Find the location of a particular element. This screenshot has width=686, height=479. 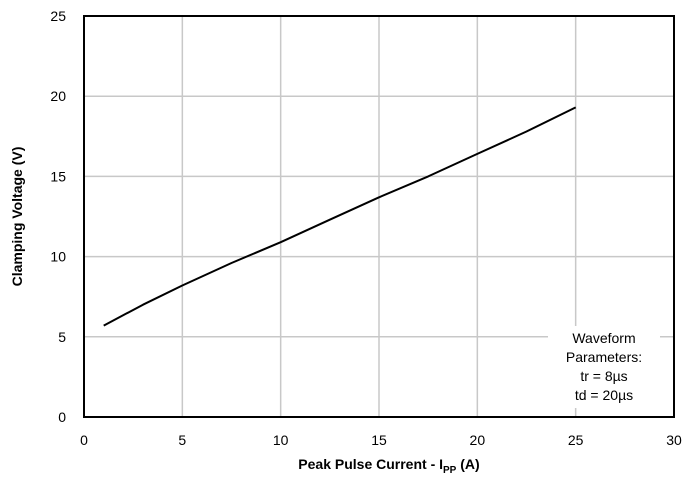

x-tick-label: 20 is located at coordinates (478, 440).